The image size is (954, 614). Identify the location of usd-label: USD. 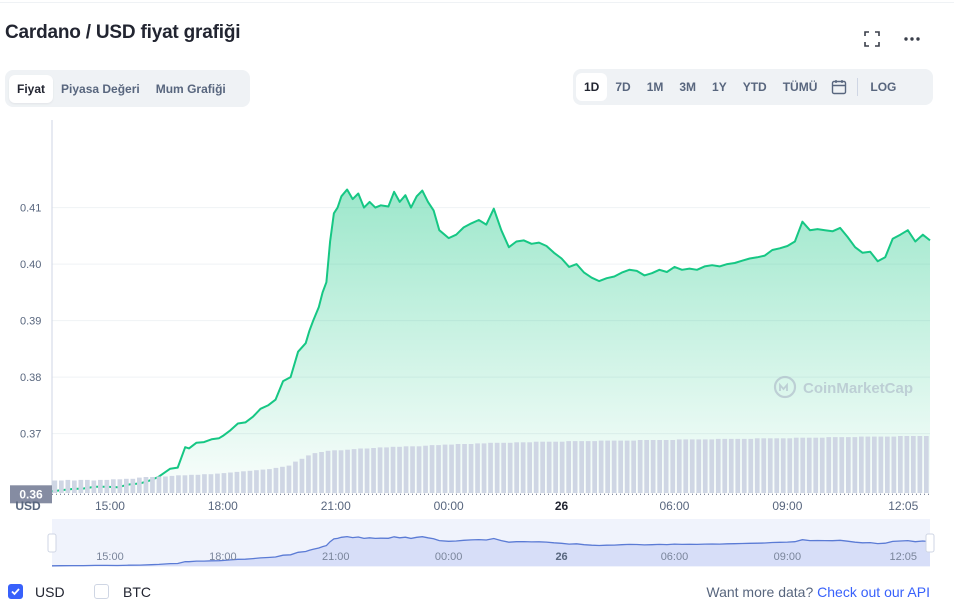
(50, 592).